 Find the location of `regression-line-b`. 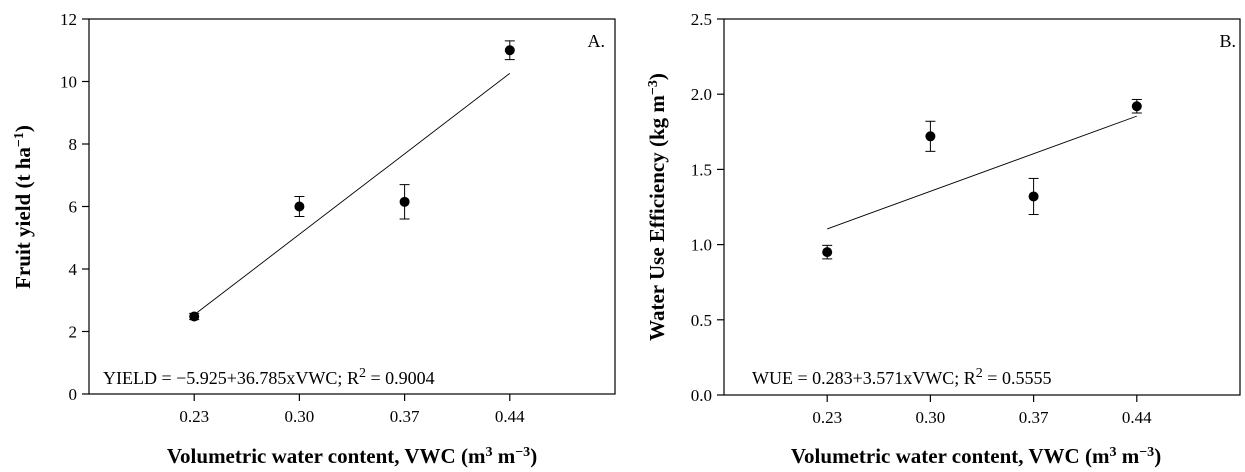

regression-line-b is located at coordinates (982, 172).